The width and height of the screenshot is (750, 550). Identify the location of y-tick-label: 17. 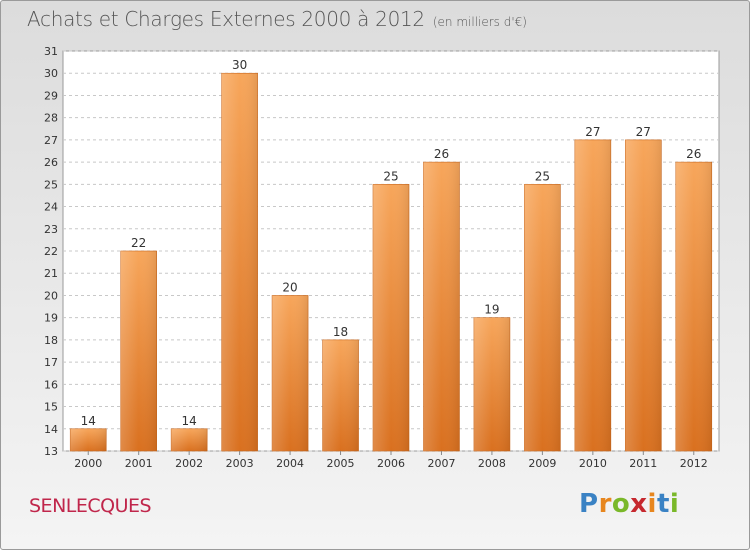
(51, 362).